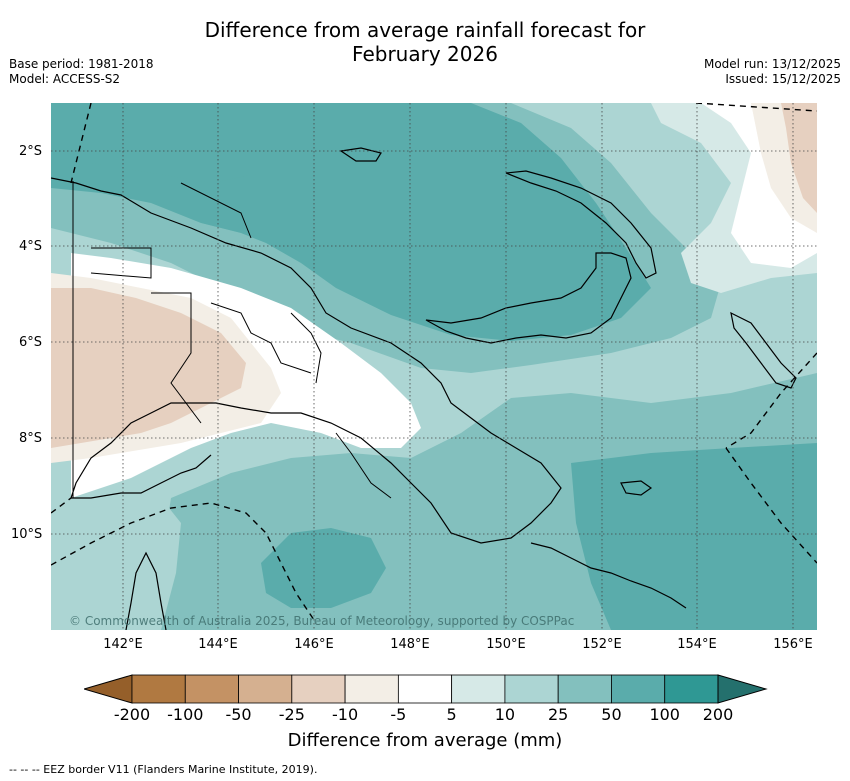 This screenshot has width=850, height=781. Describe the element at coordinates (694, 536) in the screenshot. I see `shade-50-100-southeast` at that location.